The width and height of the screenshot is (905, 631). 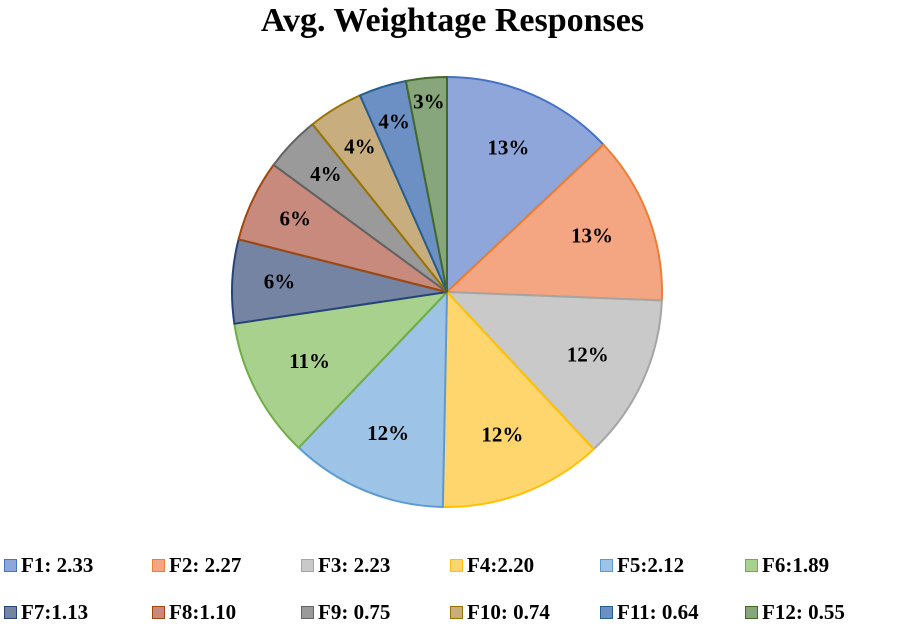 I want to click on pie-slice-f12, so click(x=426, y=184).